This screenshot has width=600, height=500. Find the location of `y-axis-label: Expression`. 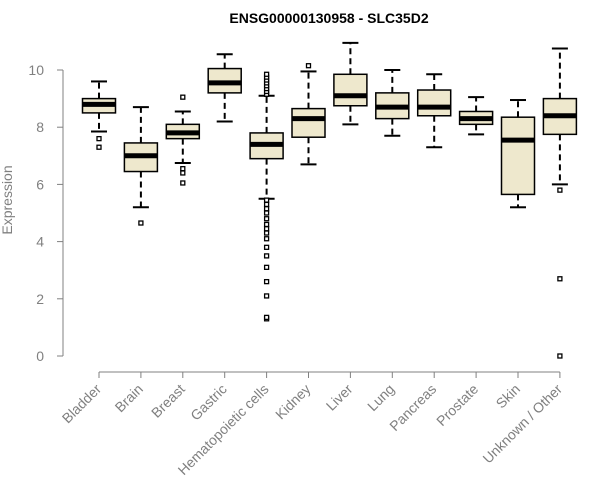

y-axis-label: Expression is located at coordinates (7, 199).